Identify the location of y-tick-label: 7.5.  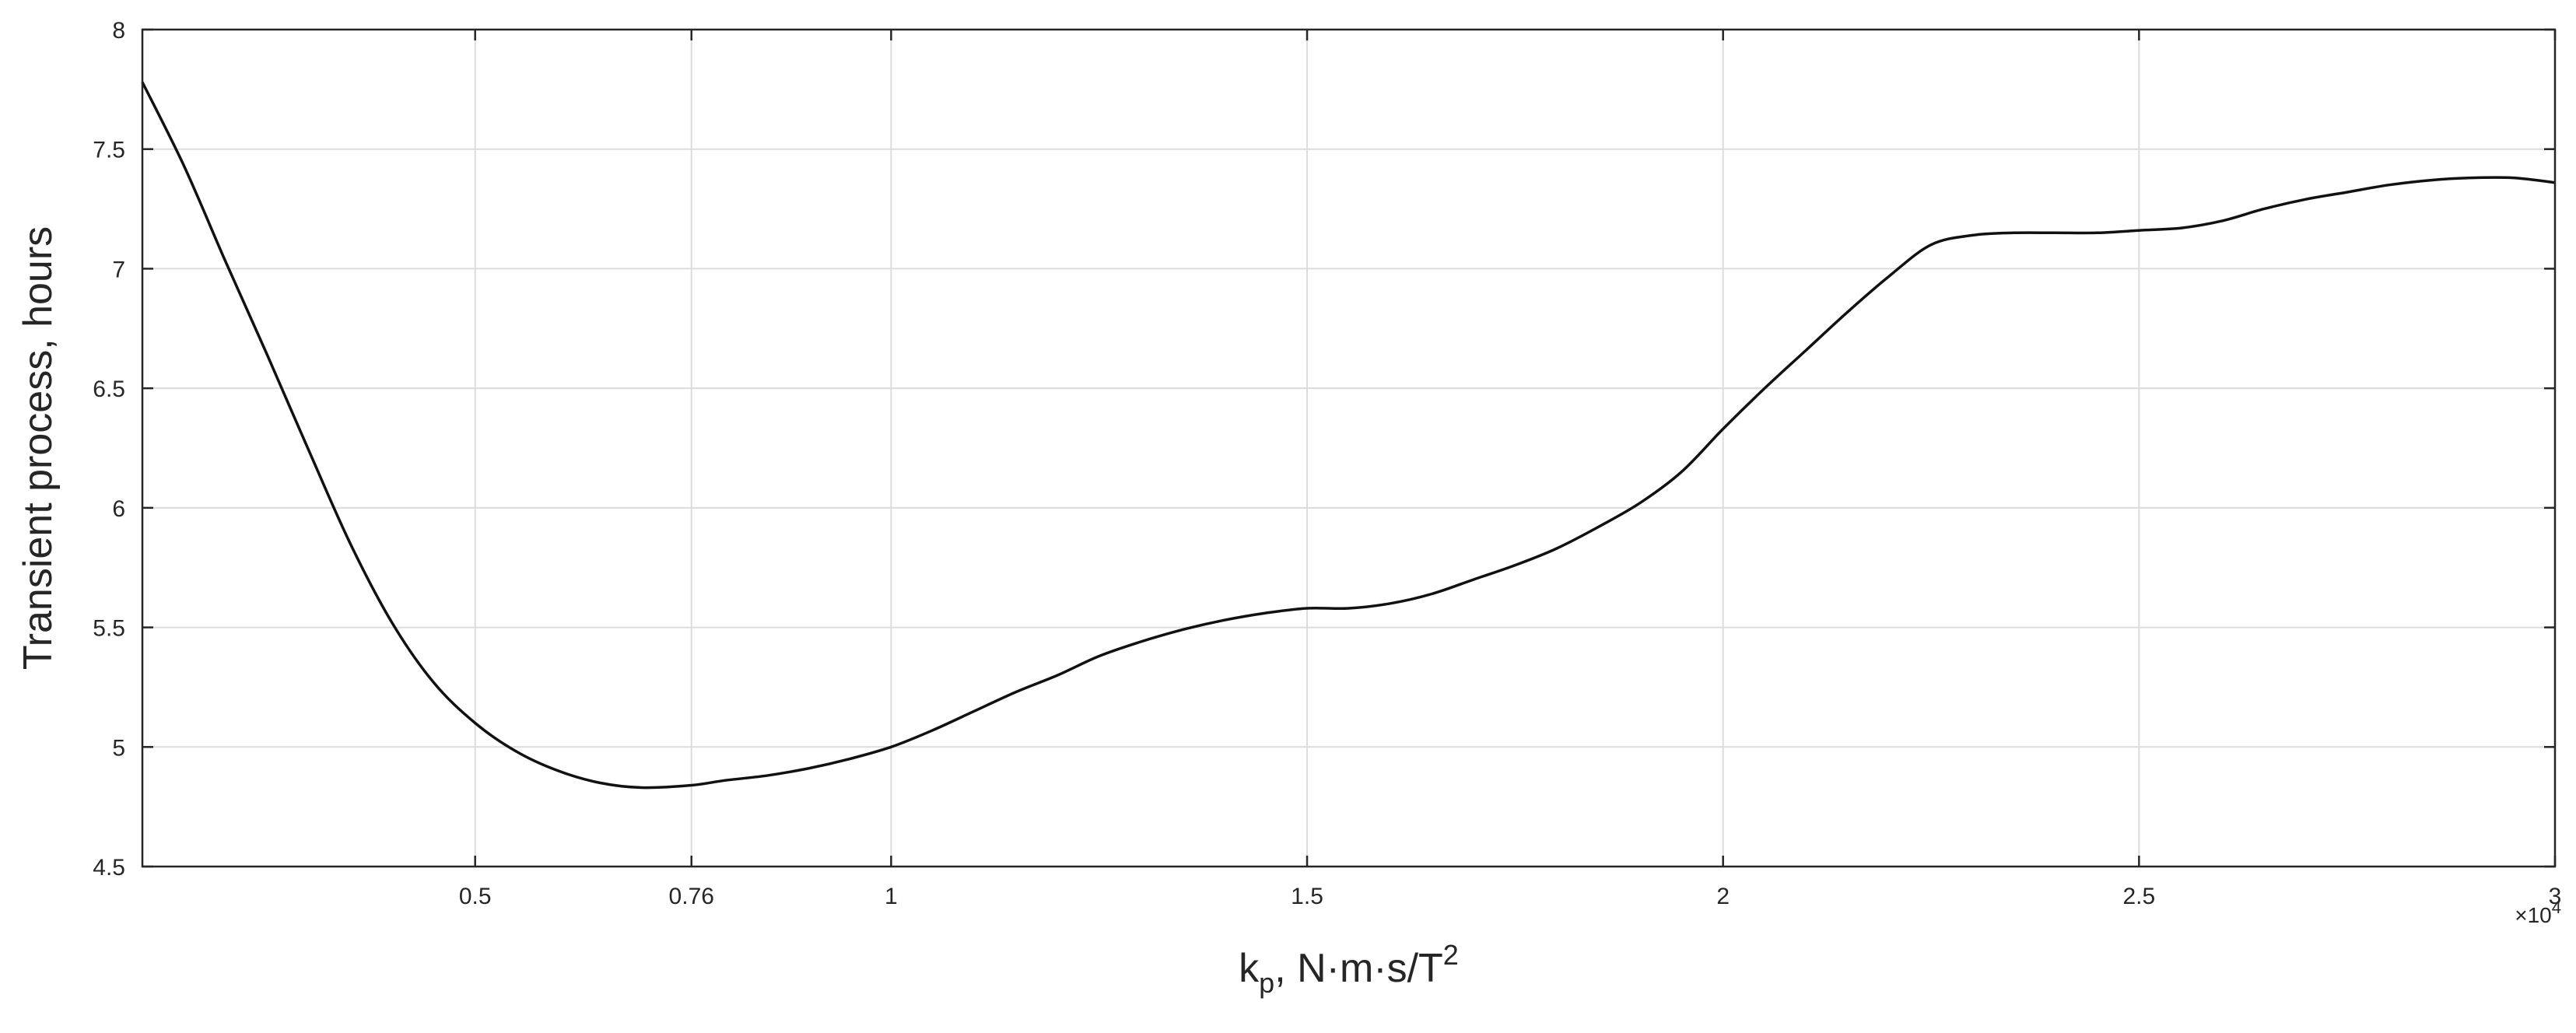
(109, 150).